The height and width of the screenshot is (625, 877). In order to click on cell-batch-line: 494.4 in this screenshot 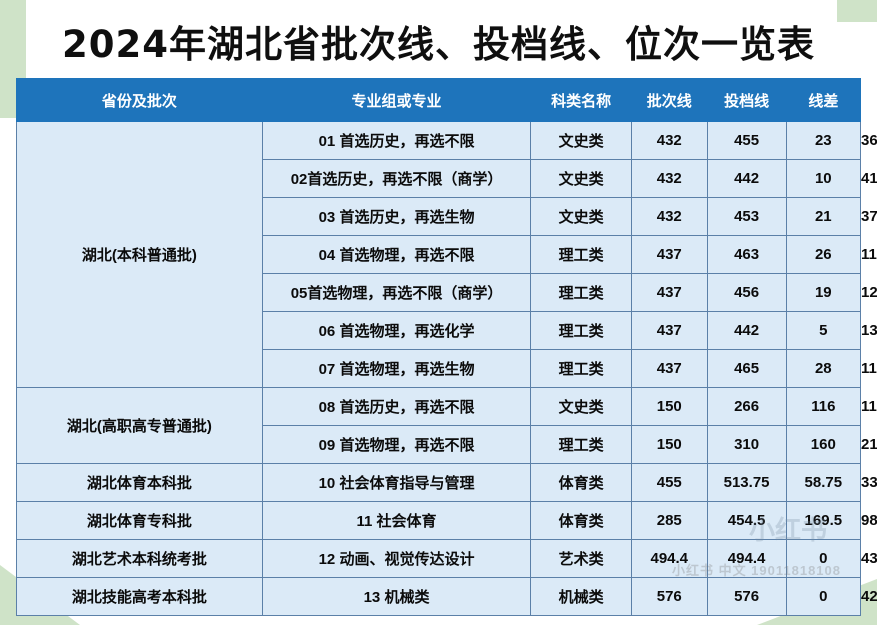, I will do `click(669, 558)`.